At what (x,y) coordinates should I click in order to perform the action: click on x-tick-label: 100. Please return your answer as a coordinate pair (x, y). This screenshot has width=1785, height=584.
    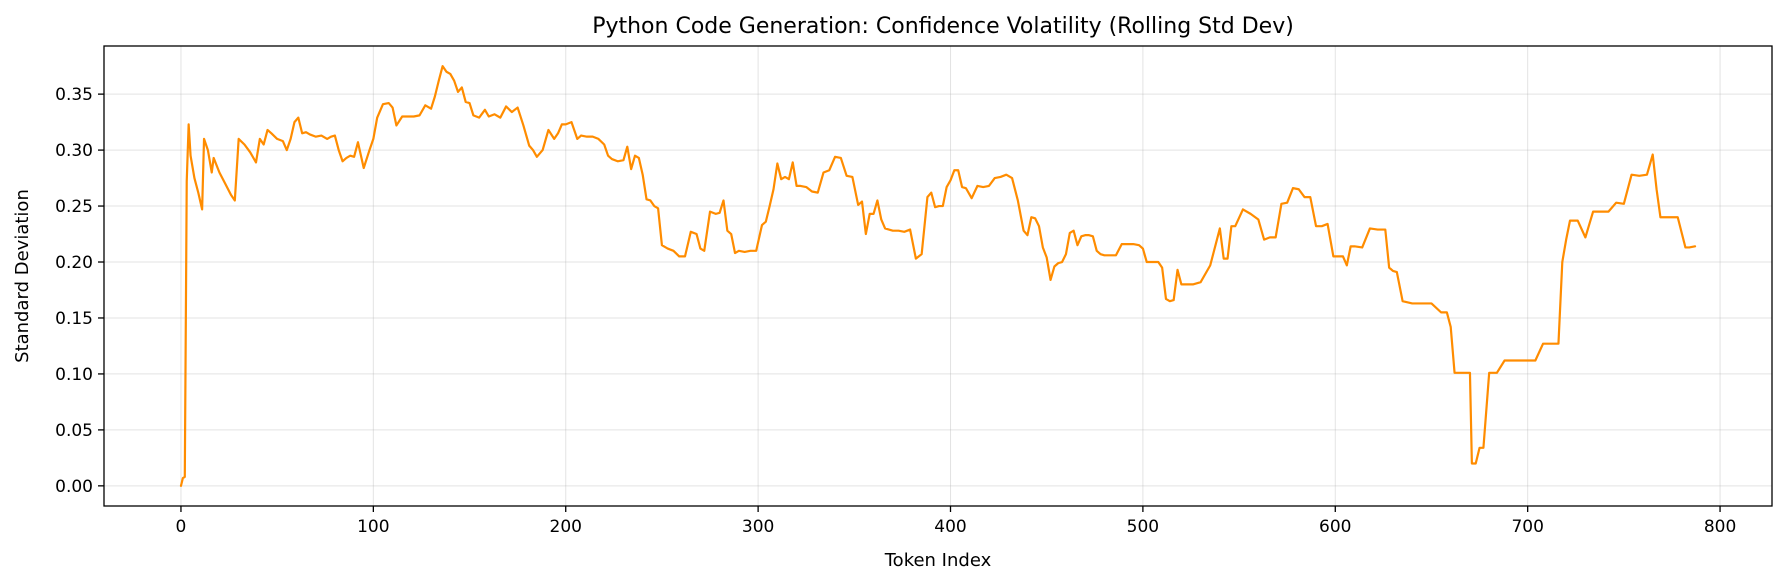
    Looking at the image, I should click on (373, 527).